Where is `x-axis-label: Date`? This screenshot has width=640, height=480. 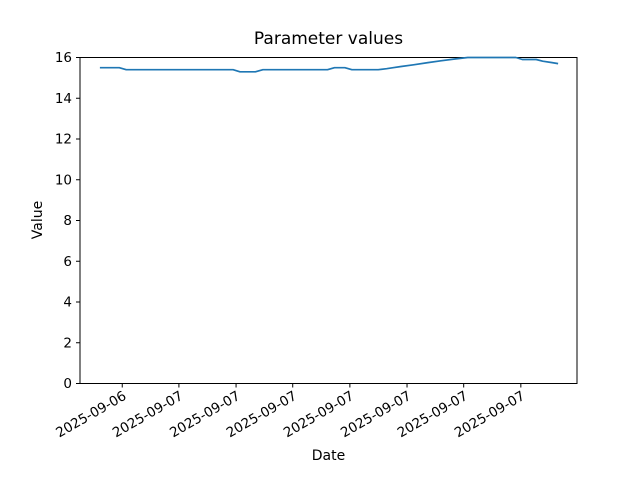 x-axis-label: Date is located at coordinates (328, 456).